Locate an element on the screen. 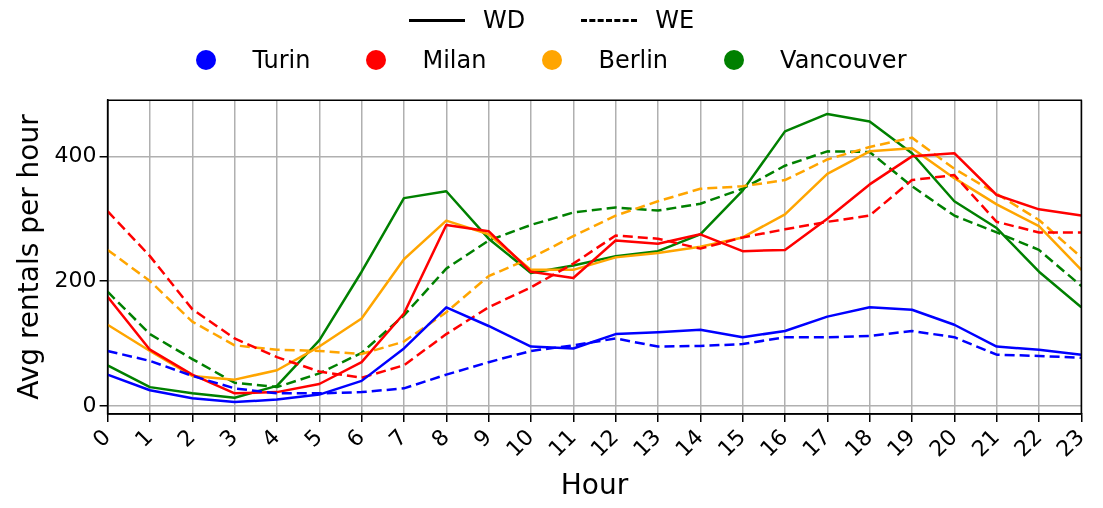 This screenshot has height=508, width=1103. x-tick-label: 3 is located at coordinates (228, 438).